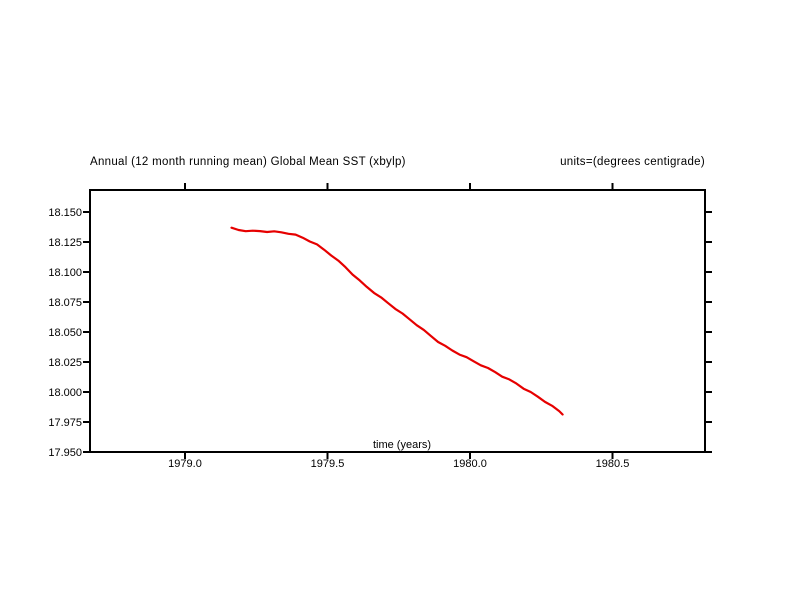 This screenshot has height=612, width=792. What do you see at coordinates (65, 333) in the screenshot?
I see `y-tick-label: 18.050` at bounding box center [65, 333].